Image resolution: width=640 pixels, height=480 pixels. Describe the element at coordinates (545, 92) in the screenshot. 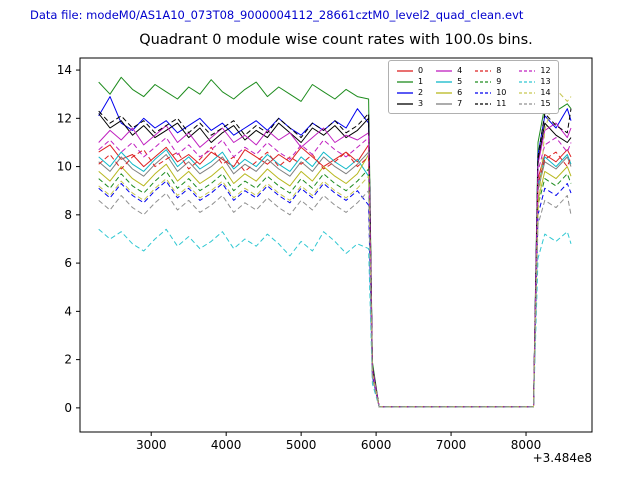

I see `legend-label: 14` at that location.